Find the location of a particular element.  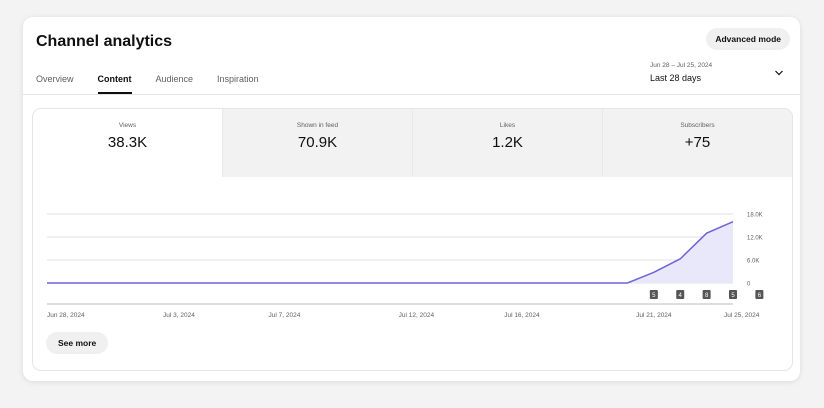

y-tick-label: 6.0K is located at coordinates (753, 262).